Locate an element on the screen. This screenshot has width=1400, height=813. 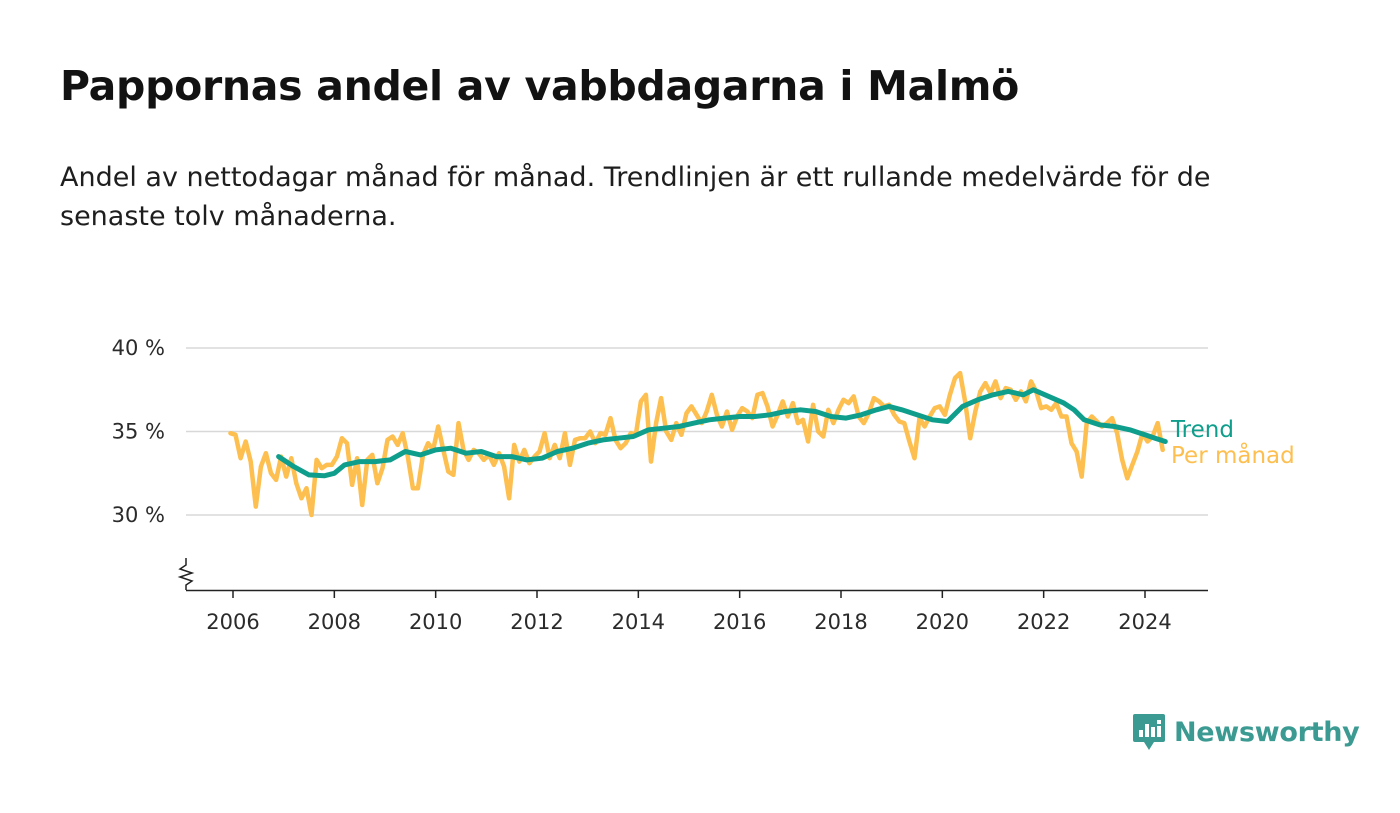
x-tick-label: 2008 is located at coordinates (334, 622).